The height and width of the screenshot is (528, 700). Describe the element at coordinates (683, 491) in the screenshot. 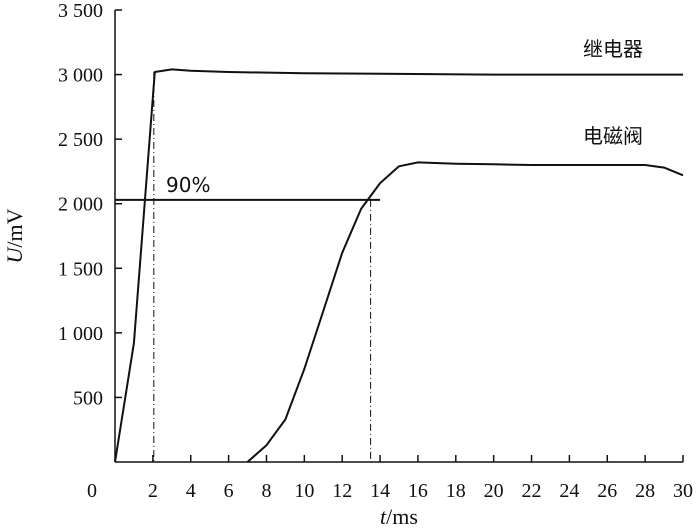

I see `x-tick-label: 30` at that location.